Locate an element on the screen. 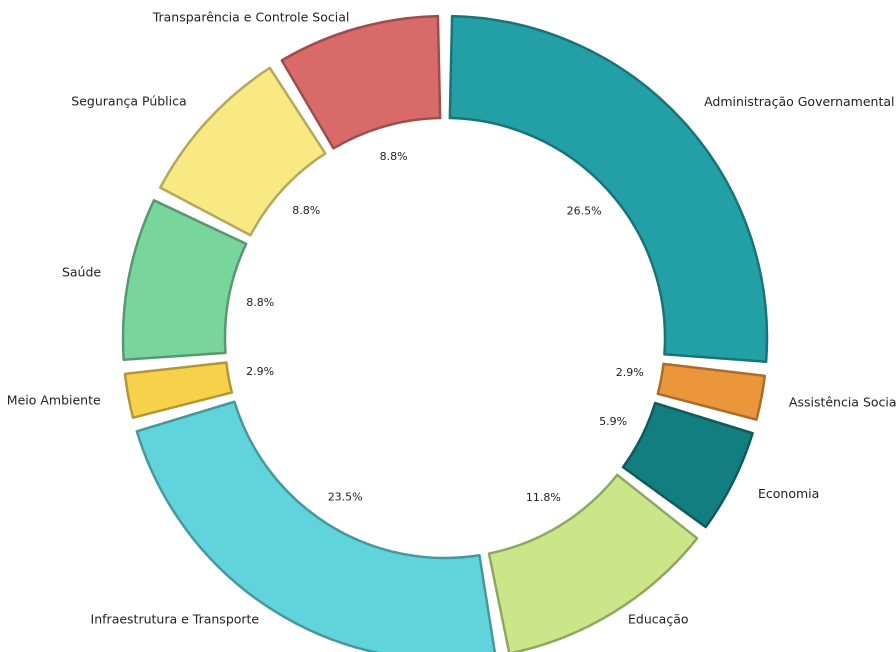 The image size is (896, 652). value-label: 23.5% is located at coordinates (345, 496).